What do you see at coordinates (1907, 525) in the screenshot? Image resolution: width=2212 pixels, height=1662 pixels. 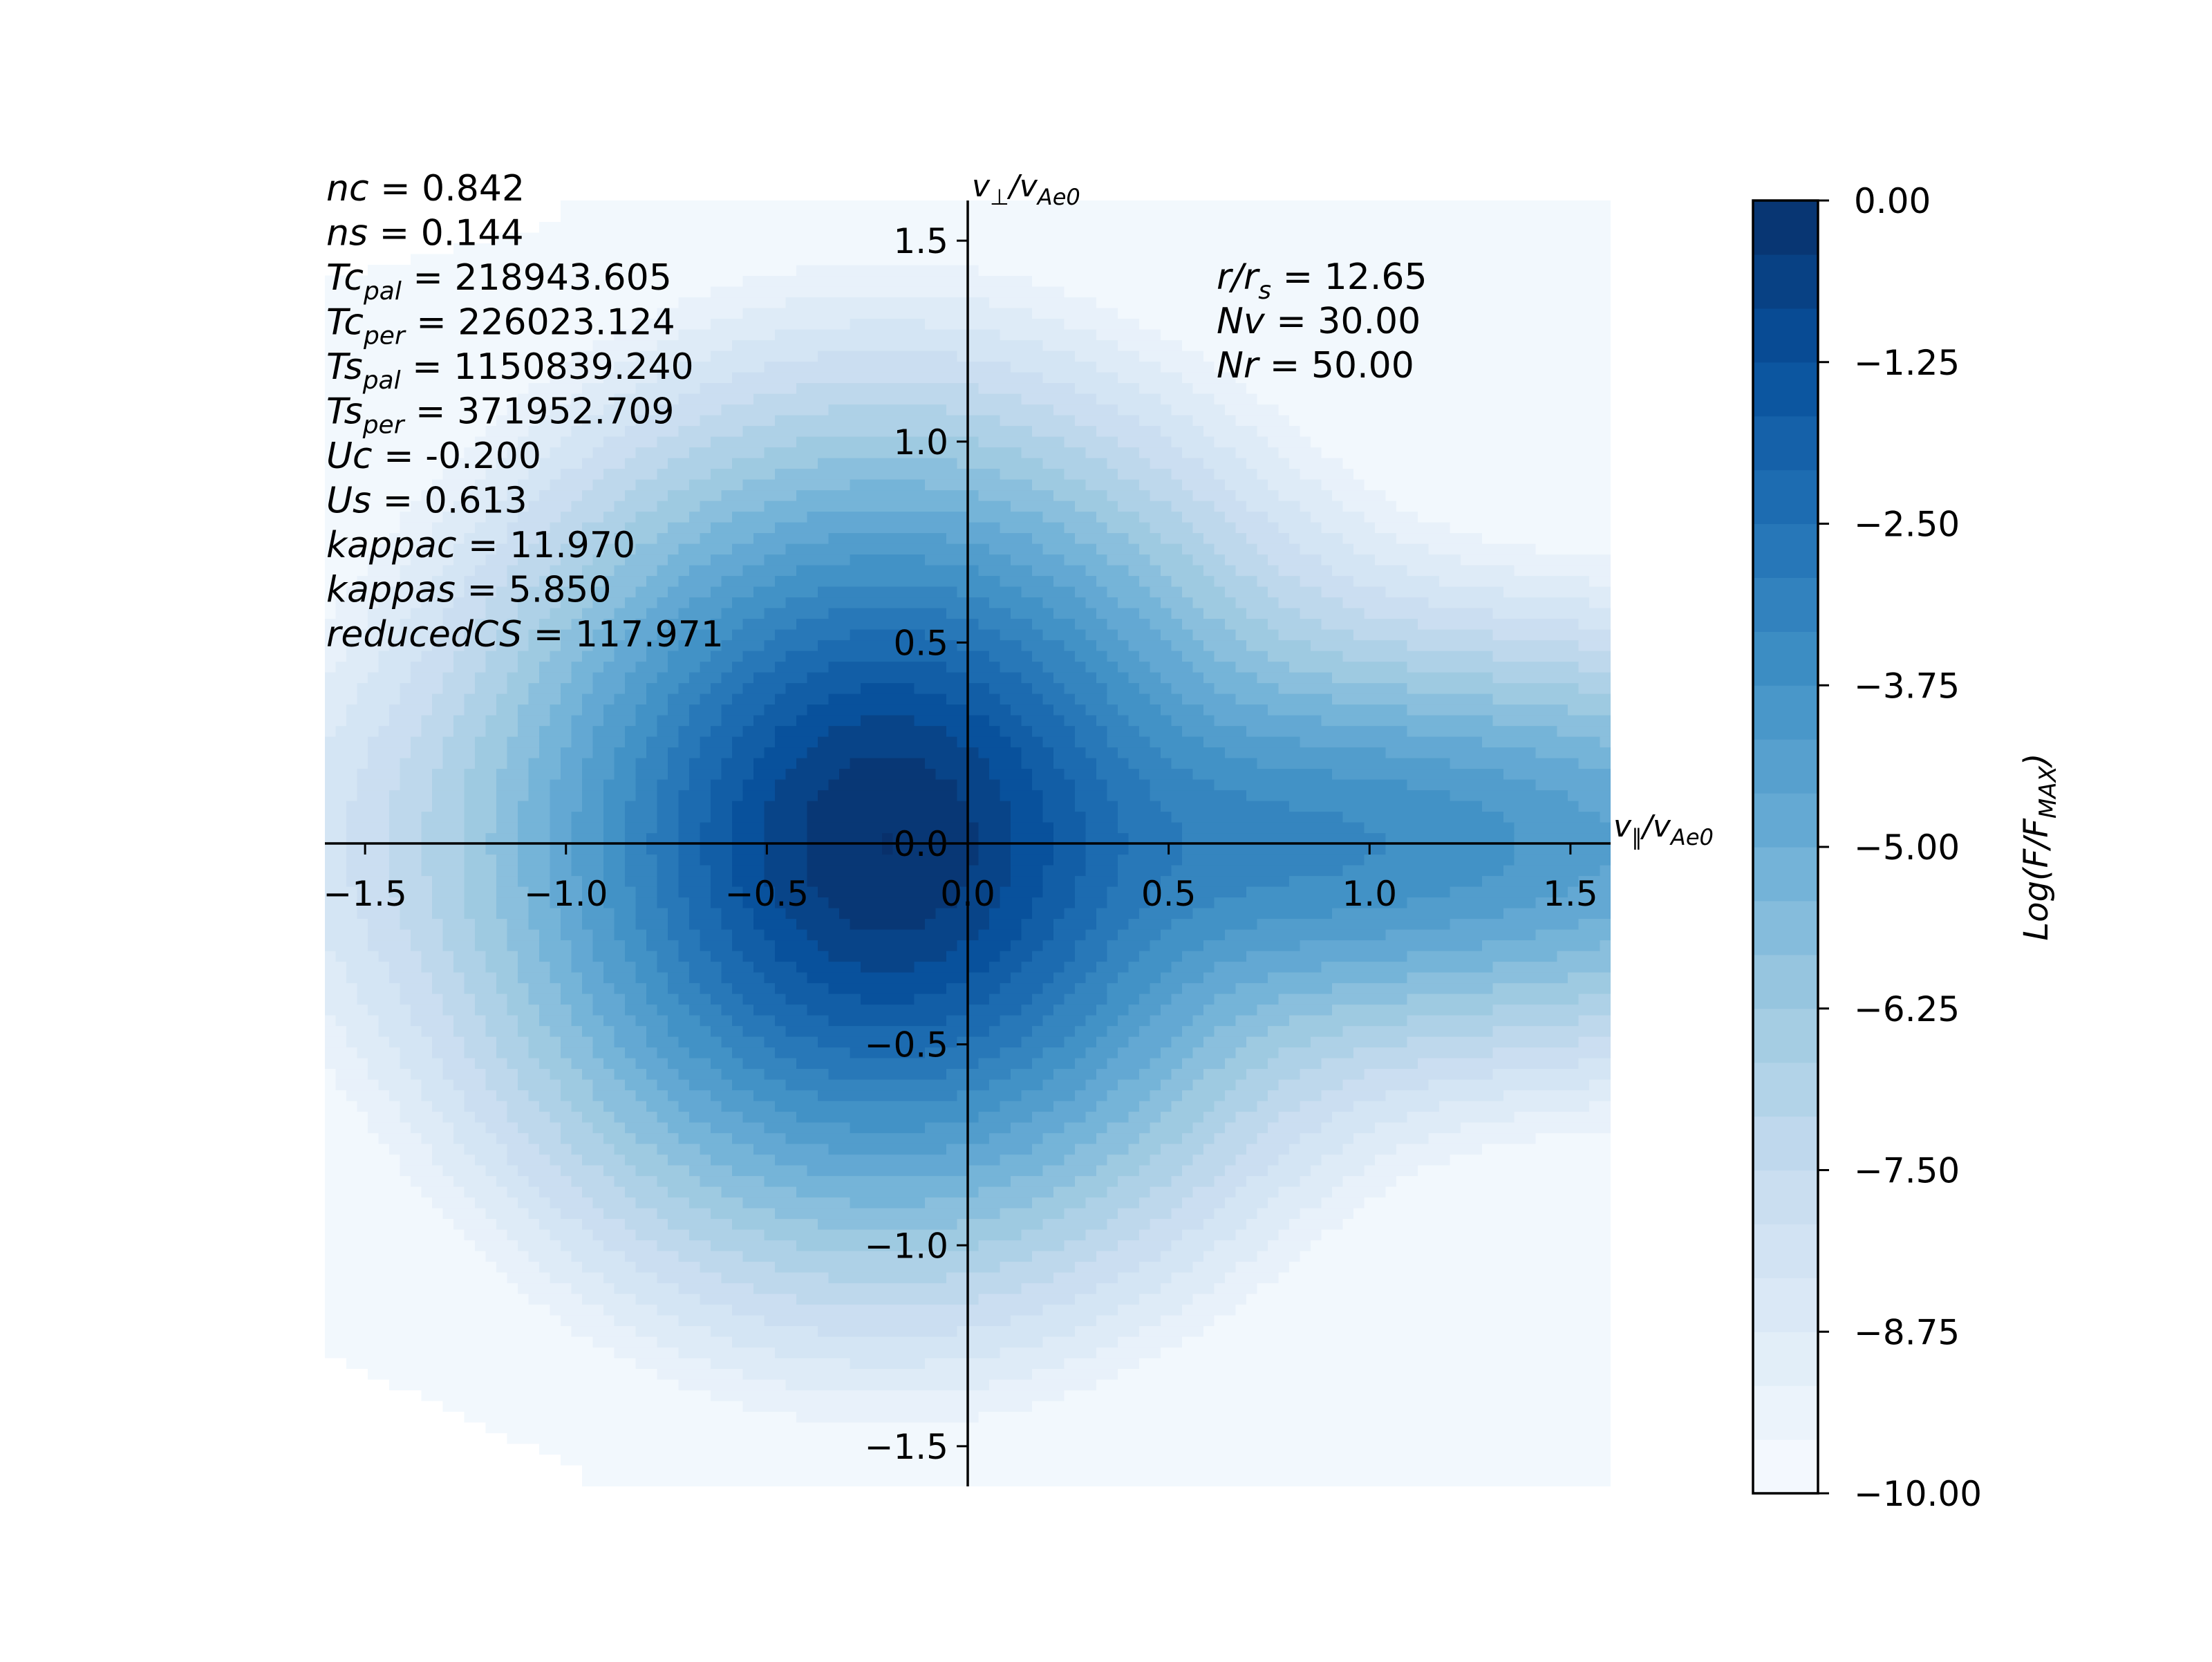 I see `colorbar-tick-label: −2.50` at bounding box center [1907, 525].